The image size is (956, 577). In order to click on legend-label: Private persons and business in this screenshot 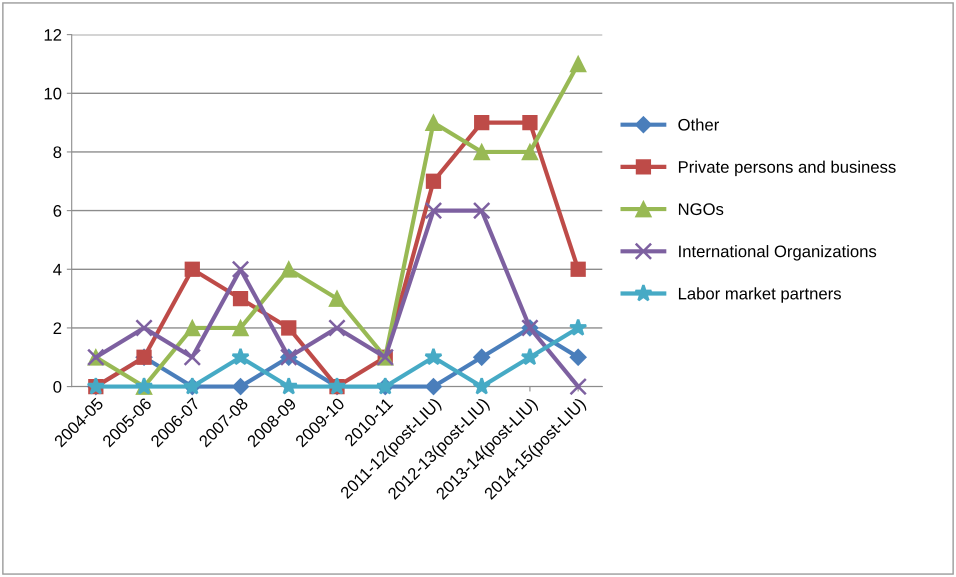, I will do `click(787, 168)`.